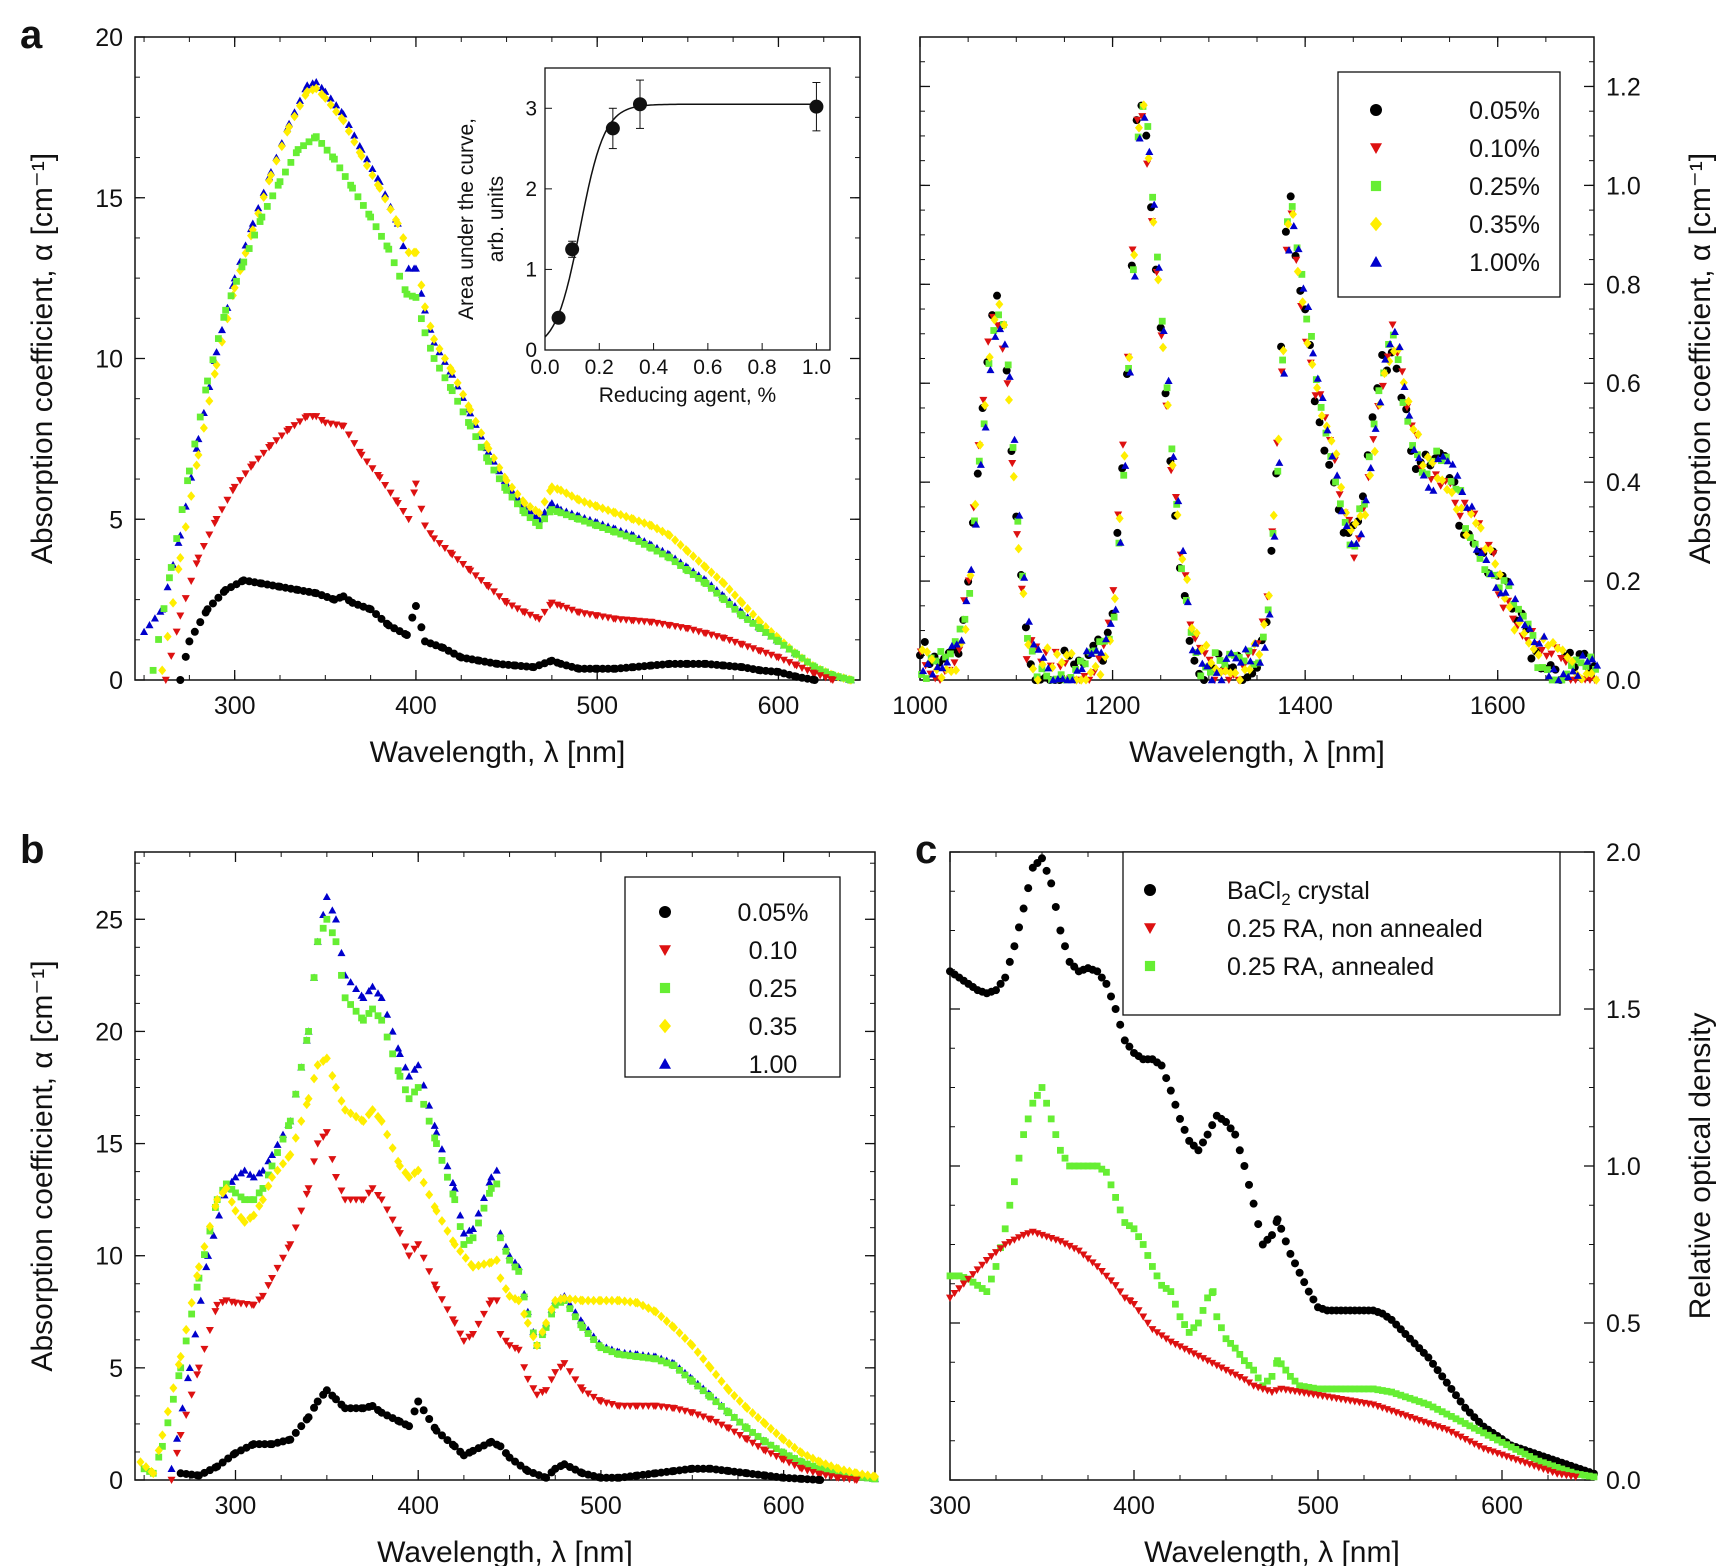 This screenshot has height=1566, width=1726. Describe the element at coordinates (31, 35) in the screenshot. I see `panel-letter-a: a` at that location.